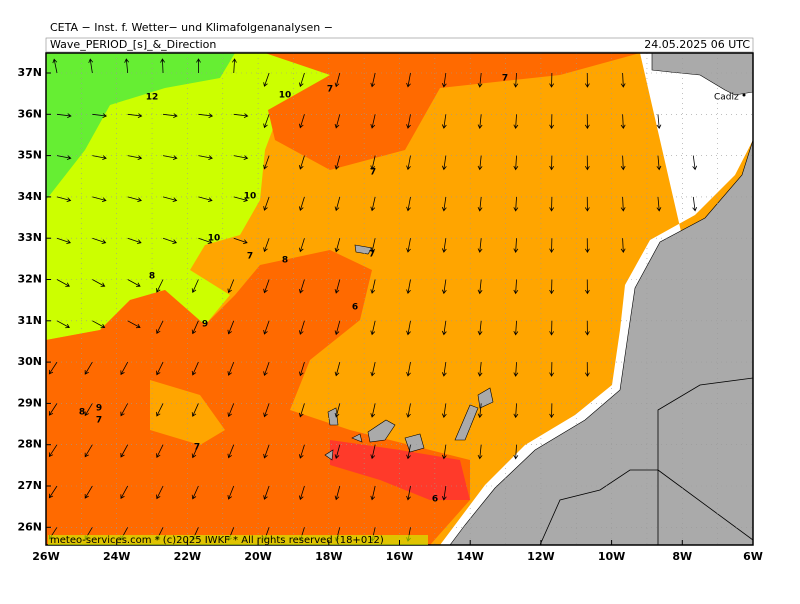 This screenshot has height=604, width=800. What do you see at coordinates (99, 409) in the screenshot?
I see `contour-label: 9` at bounding box center [99, 409].